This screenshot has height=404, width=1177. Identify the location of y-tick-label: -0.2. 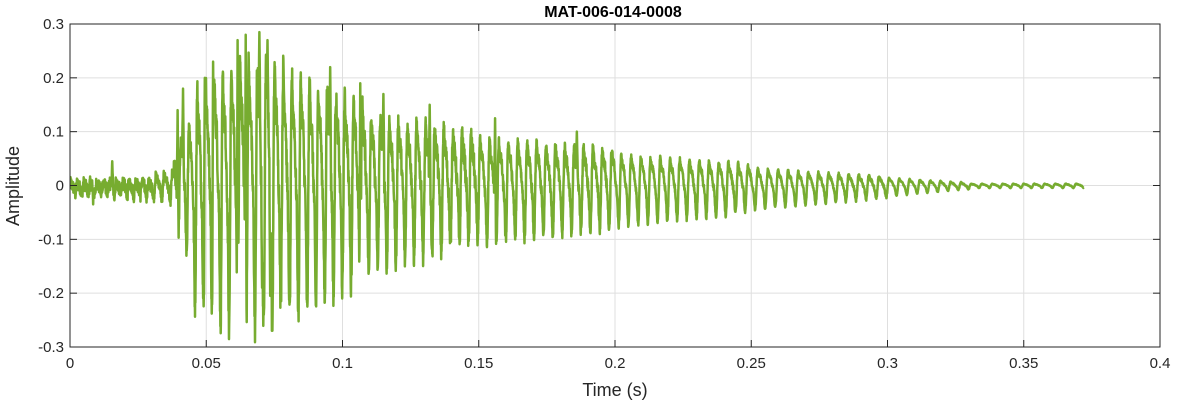
(51, 293).